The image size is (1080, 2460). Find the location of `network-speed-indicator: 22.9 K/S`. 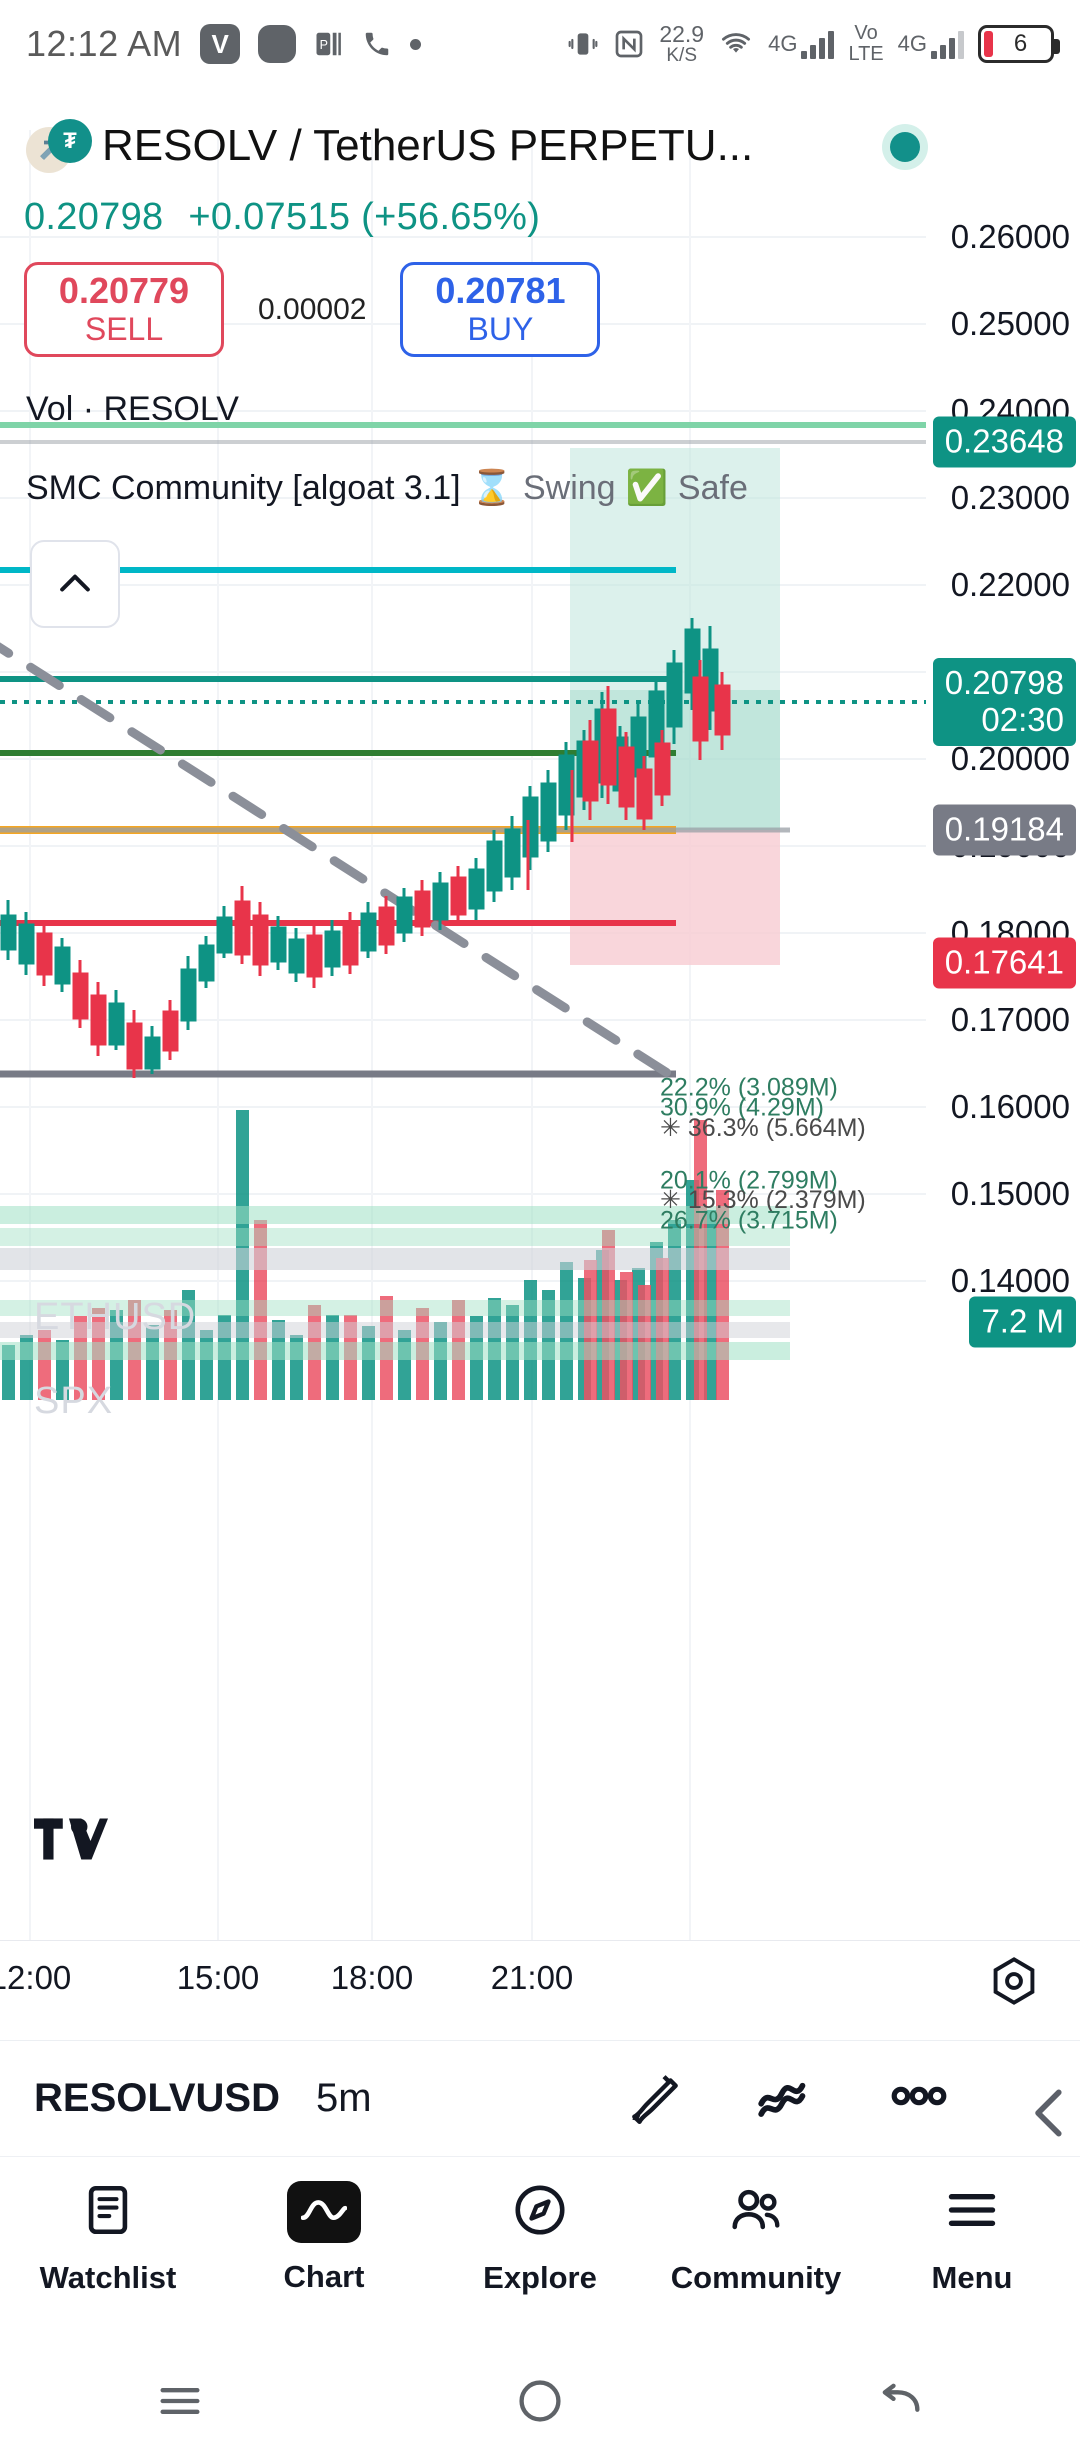

network-speed-indicator: 22.9 K/S is located at coordinates (682, 43).